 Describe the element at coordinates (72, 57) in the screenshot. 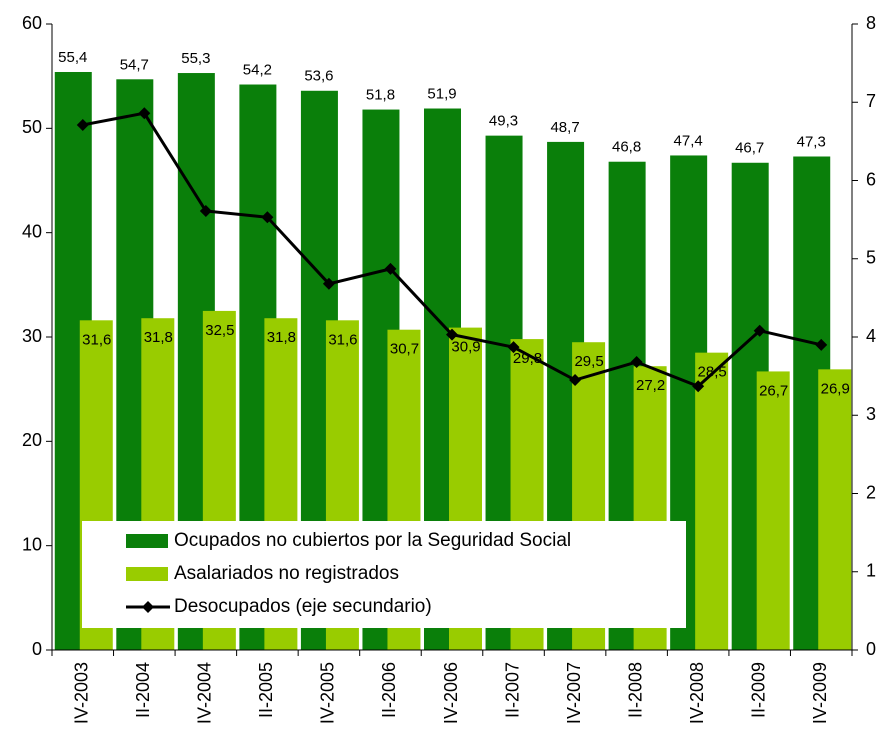

I see `value-label: 55,4` at that location.